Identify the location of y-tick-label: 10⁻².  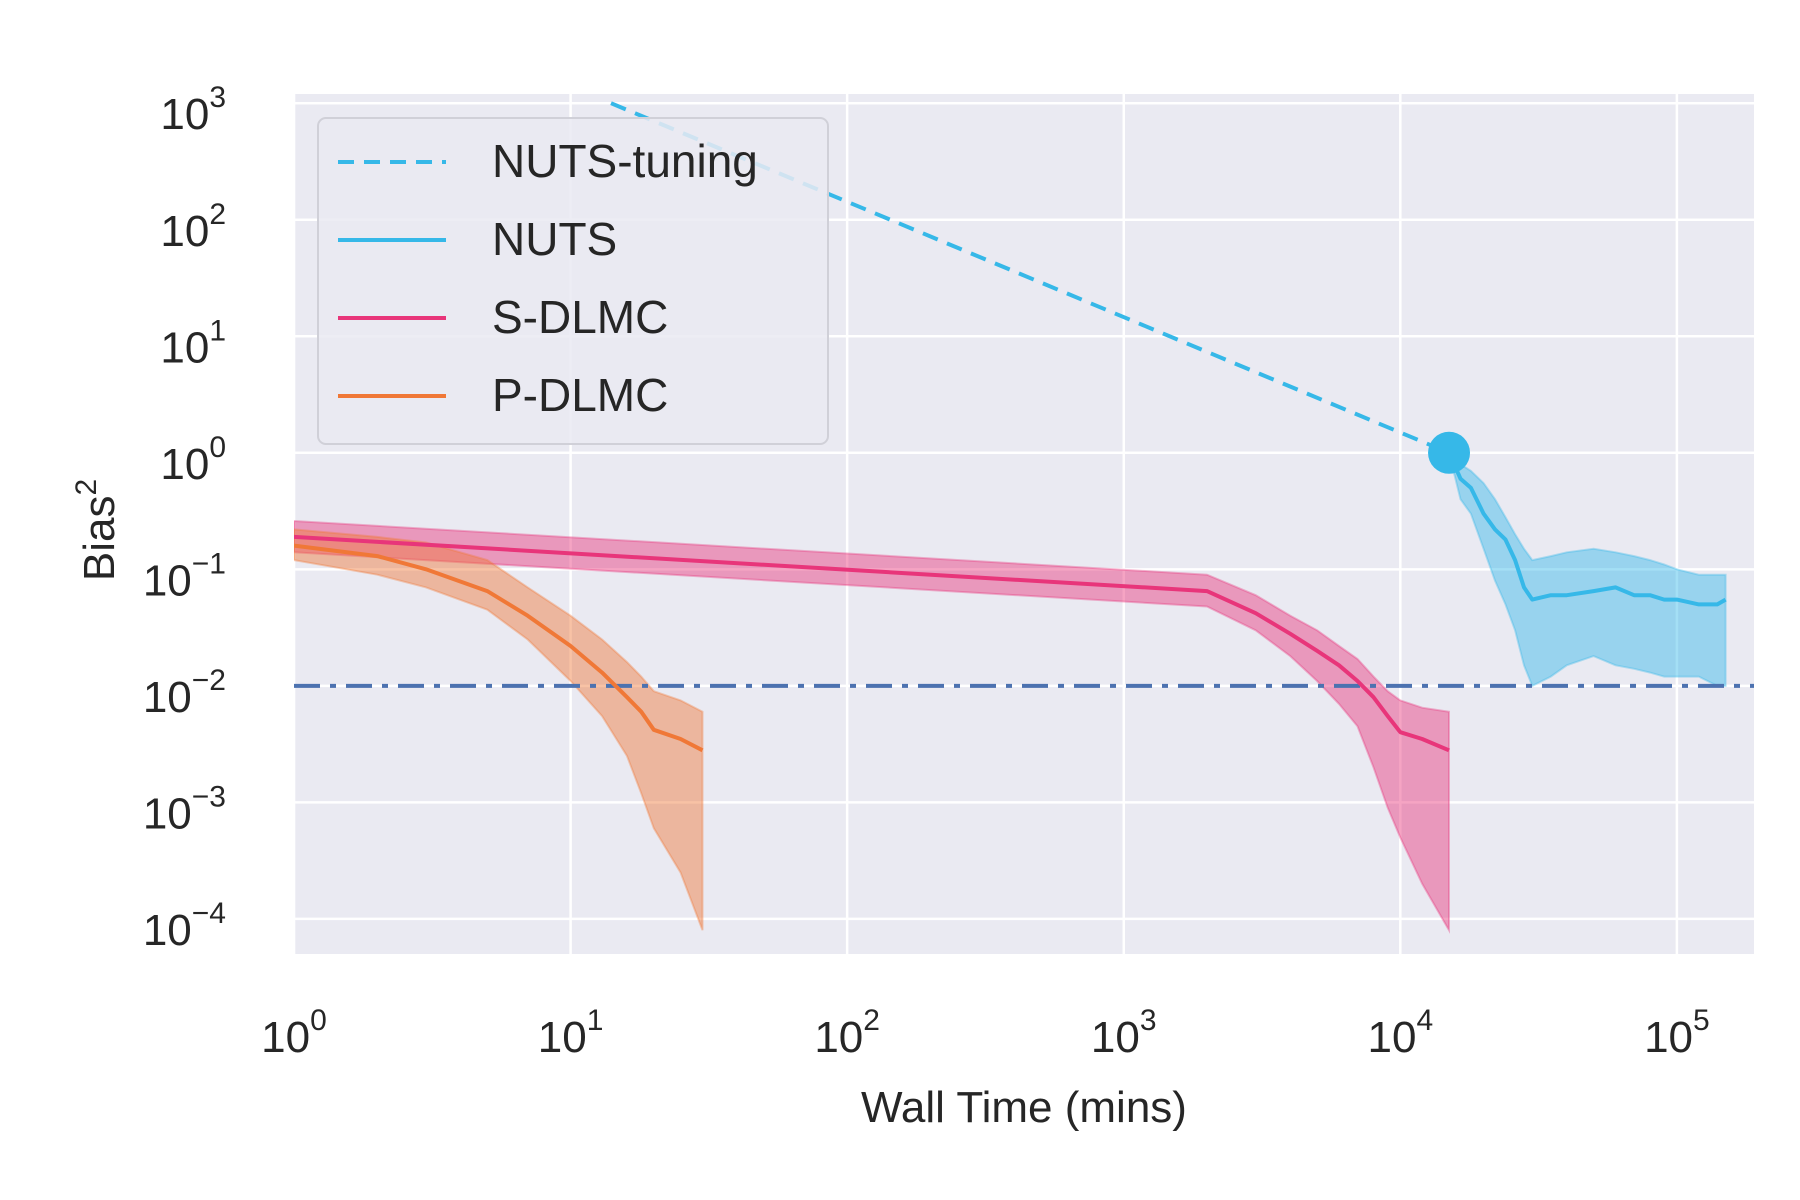
(184, 693).